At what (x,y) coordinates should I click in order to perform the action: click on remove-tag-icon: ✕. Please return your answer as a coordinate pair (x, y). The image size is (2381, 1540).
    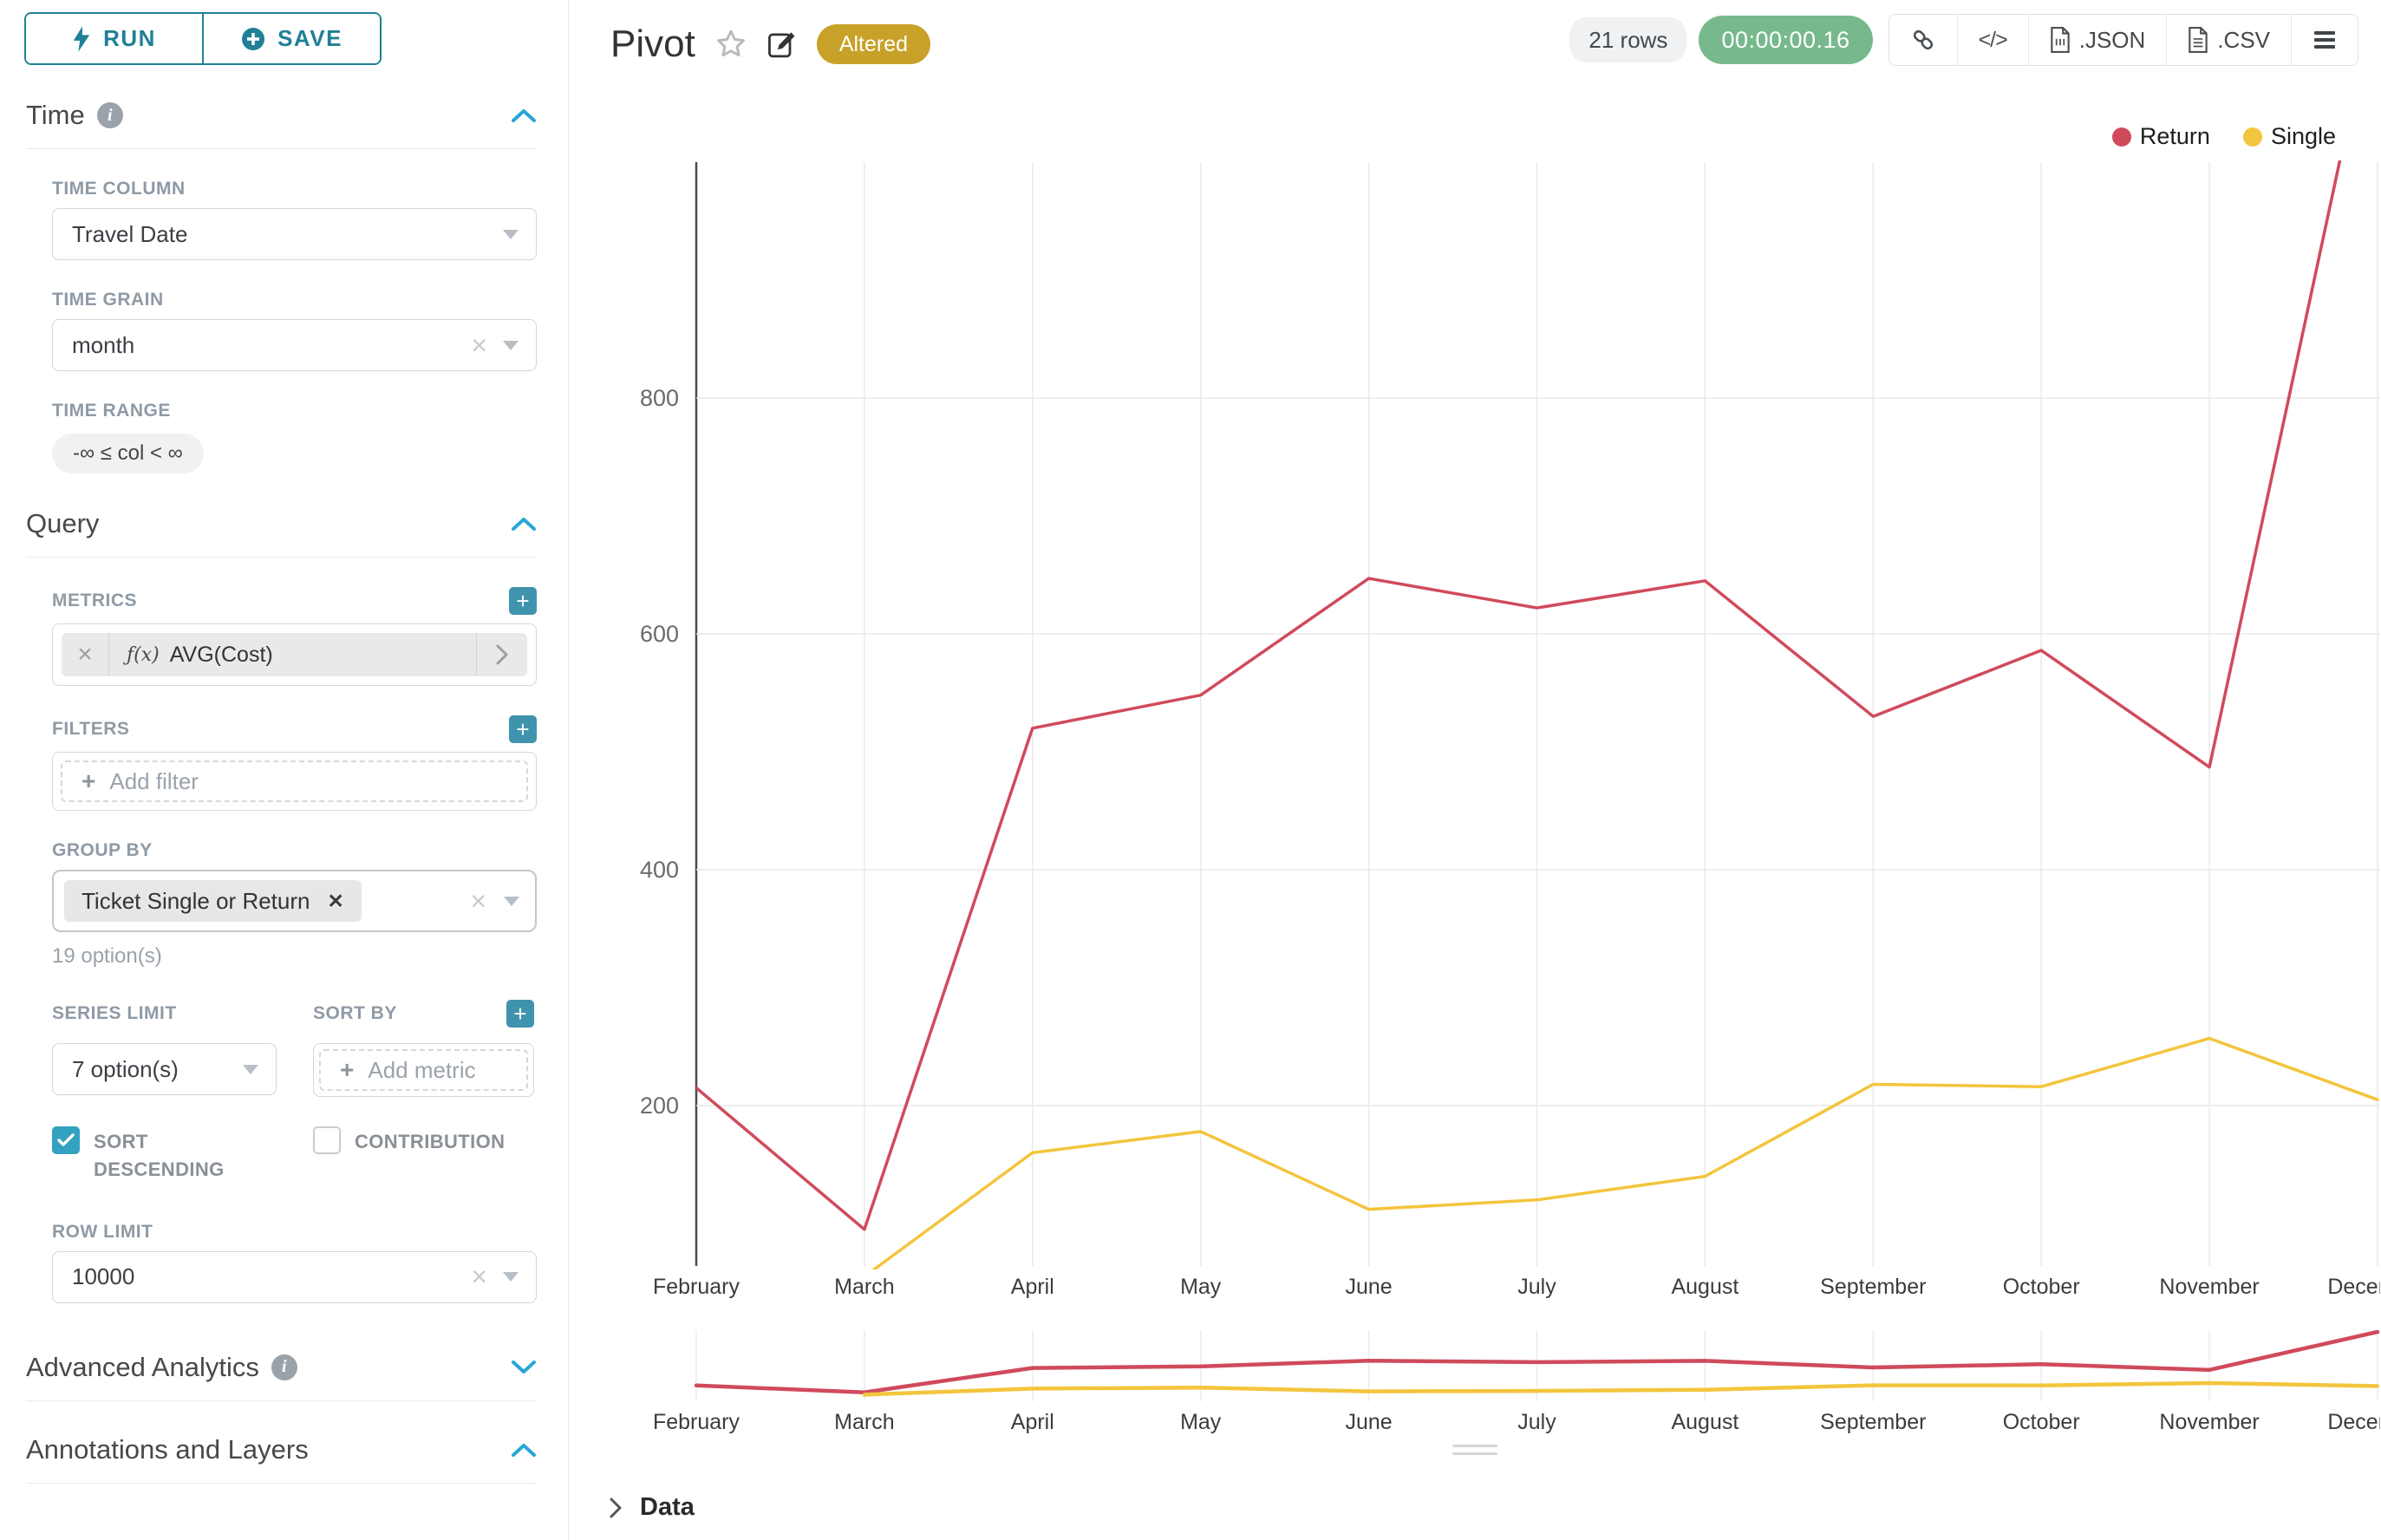
    Looking at the image, I should click on (336, 900).